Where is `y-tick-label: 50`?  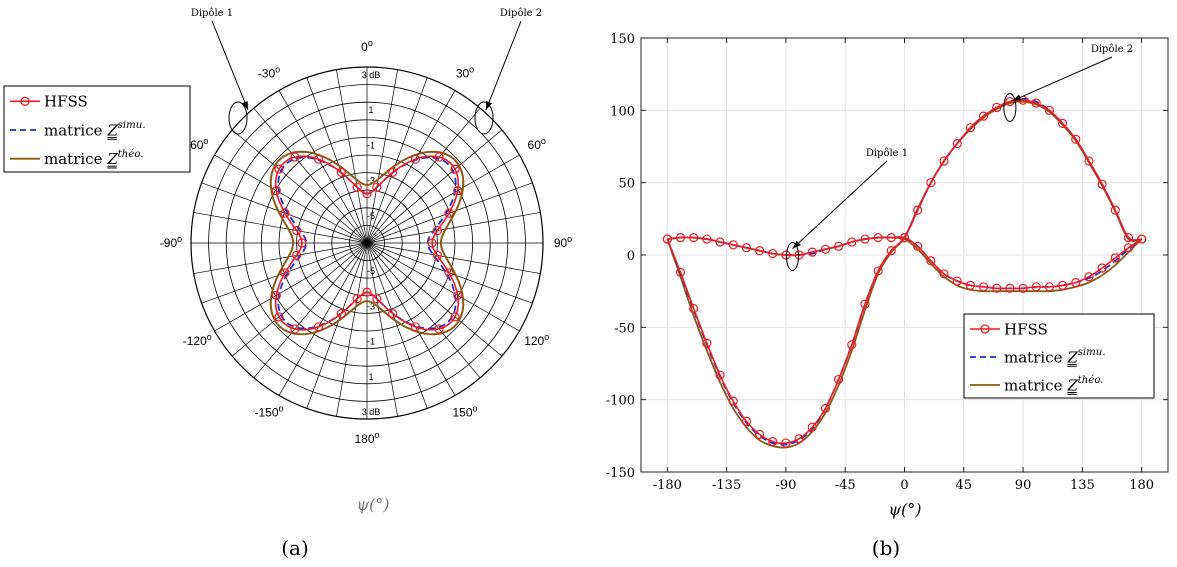
y-tick-label: 50 is located at coordinates (626, 184).